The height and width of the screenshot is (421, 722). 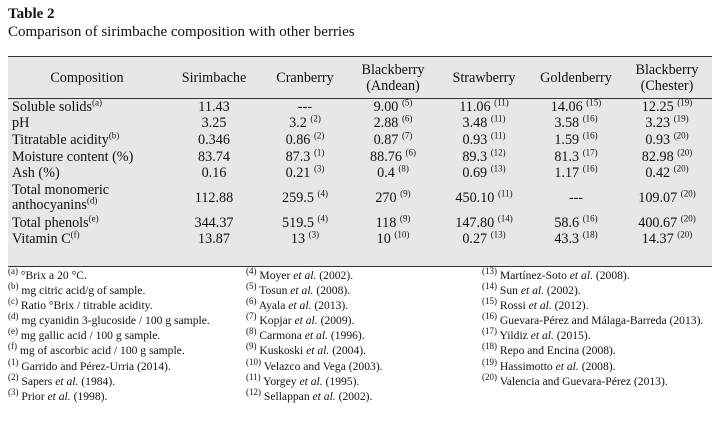 What do you see at coordinates (386, 139) in the screenshot?
I see `cell-value: 0.87` at bounding box center [386, 139].